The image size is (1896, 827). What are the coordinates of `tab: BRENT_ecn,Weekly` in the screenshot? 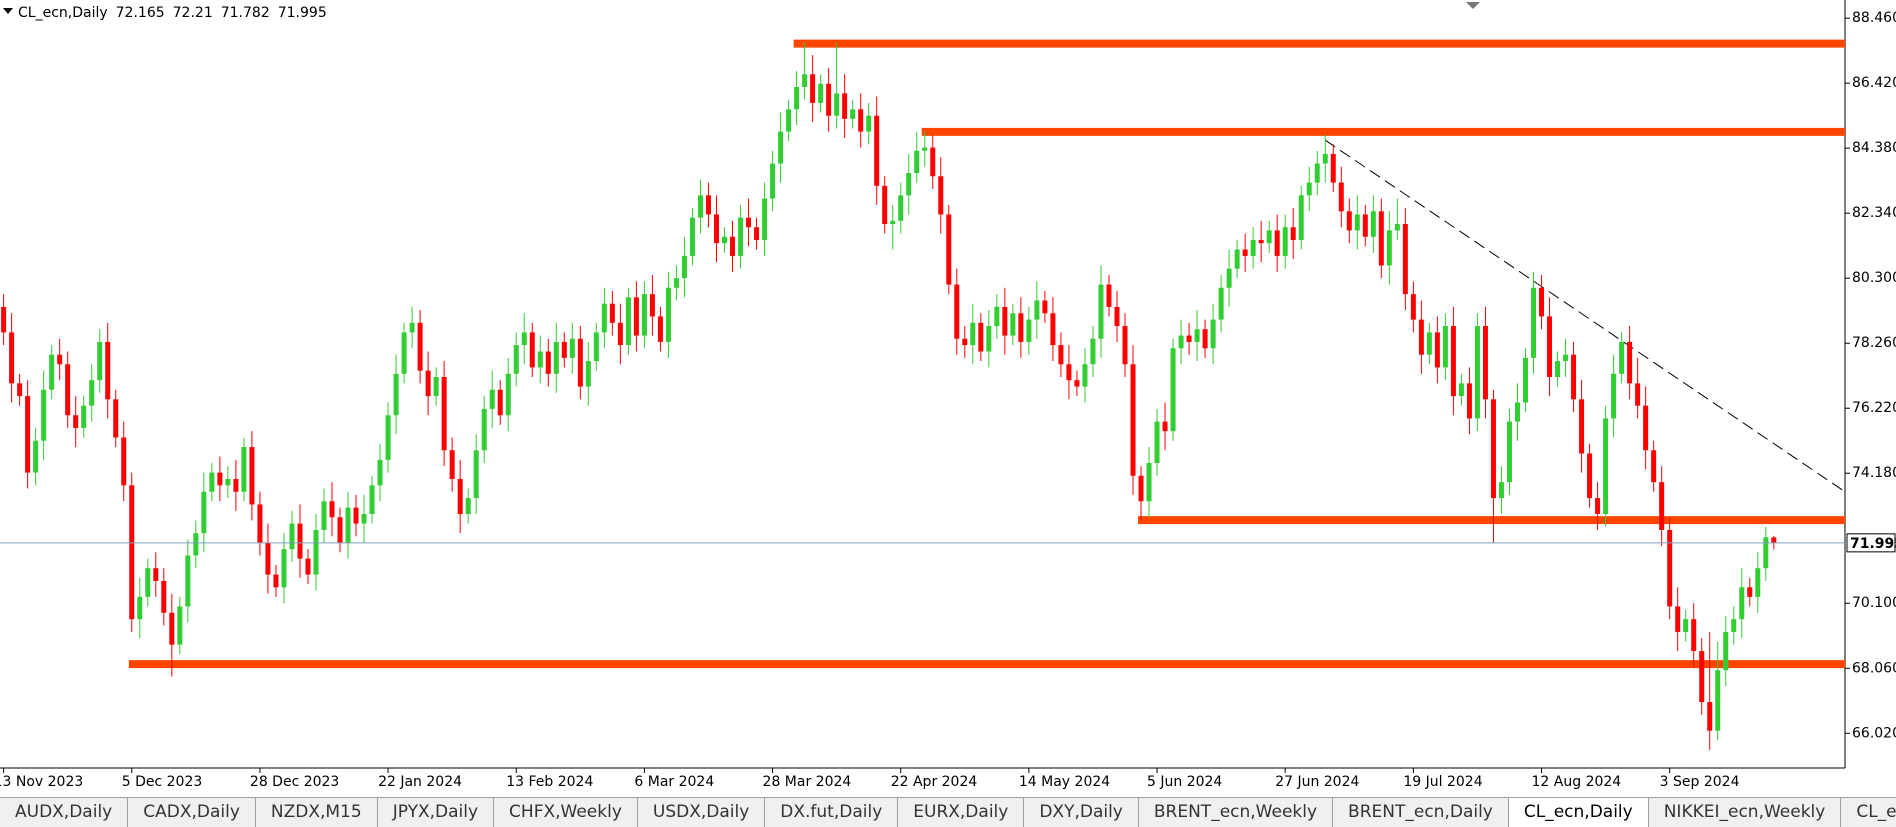 It's located at (1236, 812).